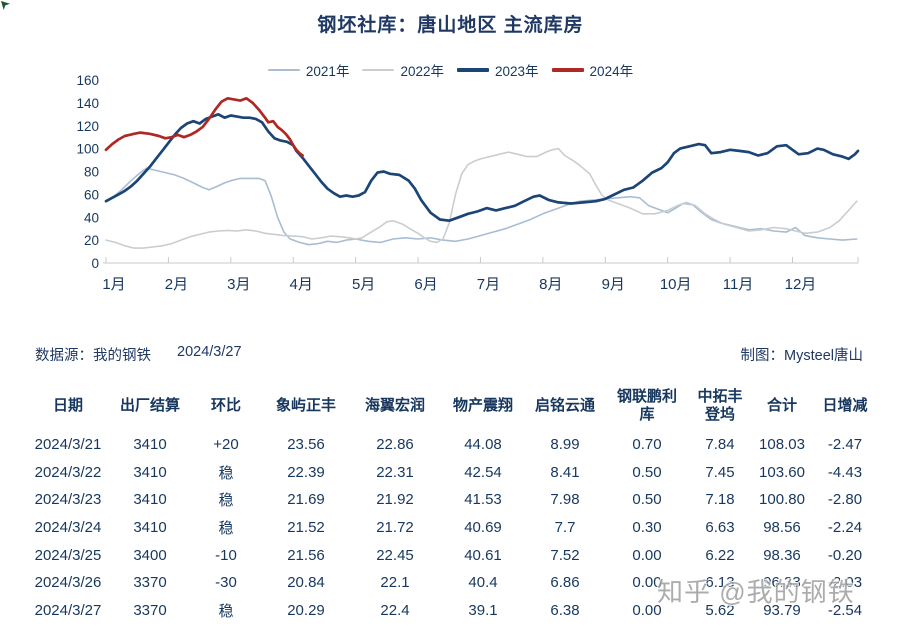  What do you see at coordinates (565, 472) in the screenshot?
I see `table-cell: 8.41` at bounding box center [565, 472].